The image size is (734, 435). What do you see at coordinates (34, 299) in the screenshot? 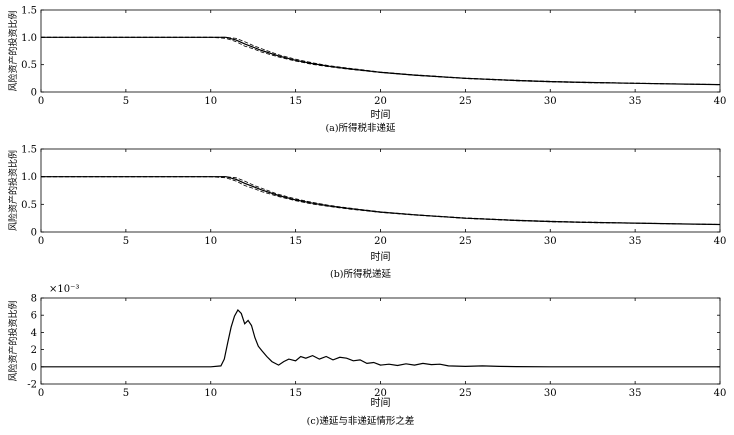
I see `y-tick-label: 8` at bounding box center [34, 299].